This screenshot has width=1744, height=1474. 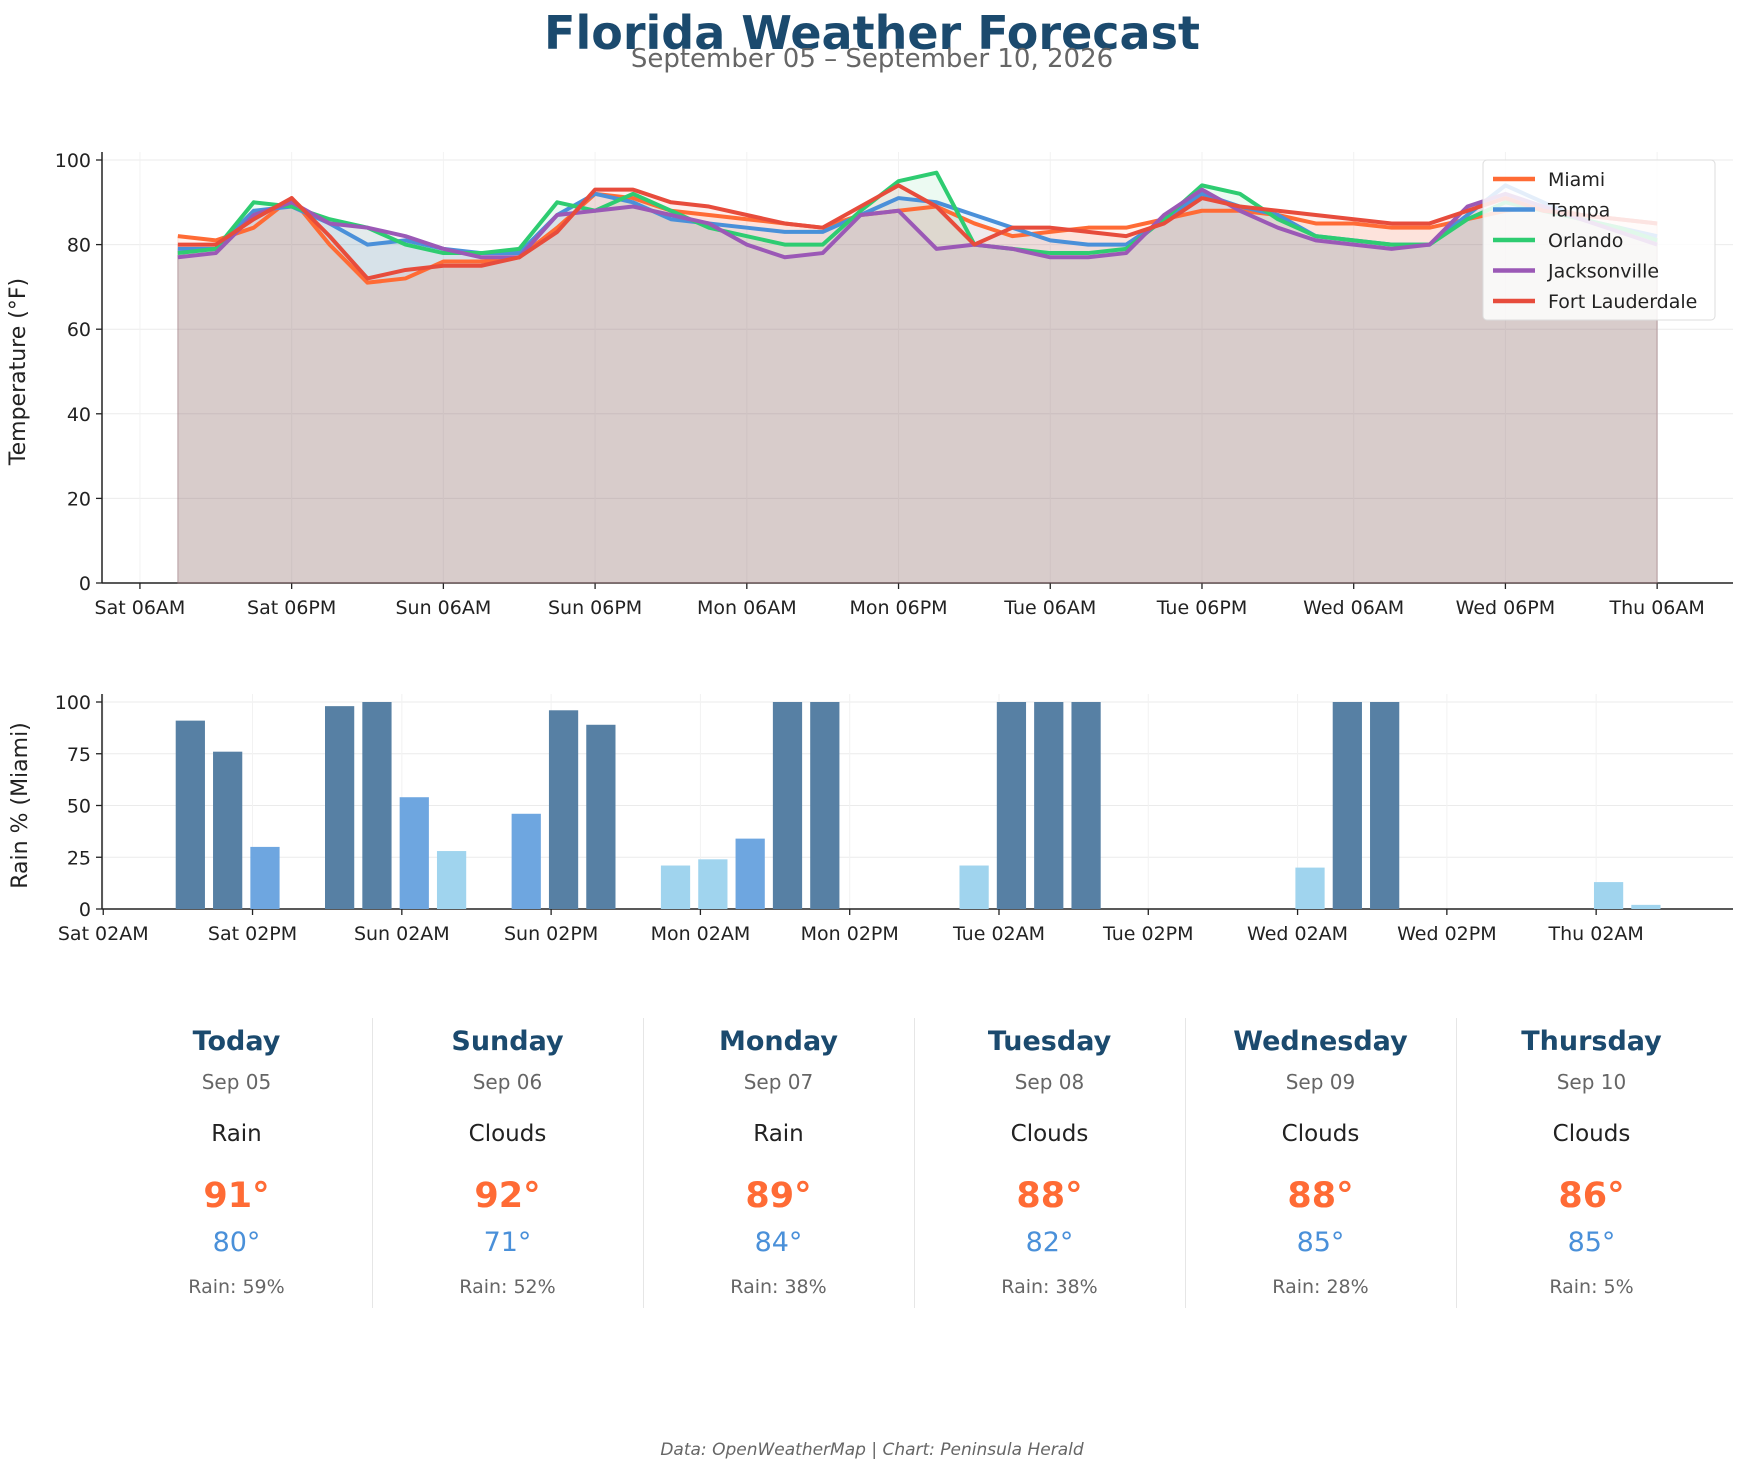 I want to click on legend-box, so click(x=1599, y=240).